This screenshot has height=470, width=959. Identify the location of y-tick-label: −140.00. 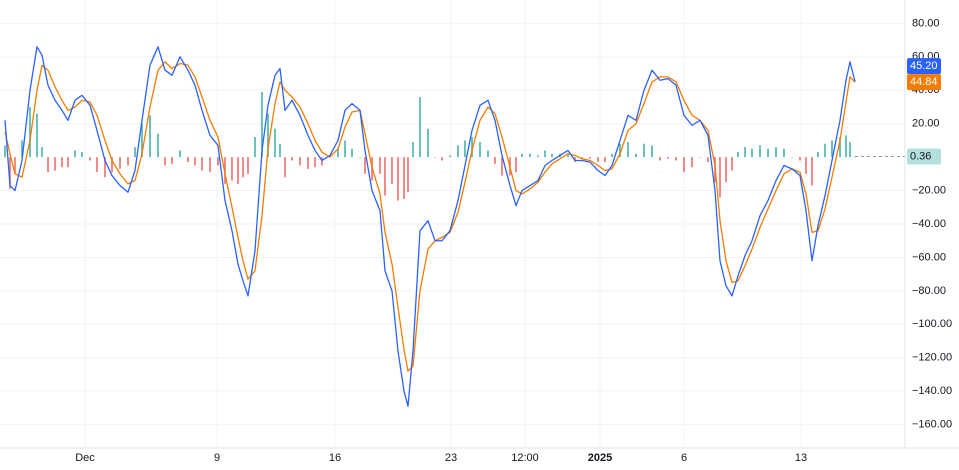
(932, 391).